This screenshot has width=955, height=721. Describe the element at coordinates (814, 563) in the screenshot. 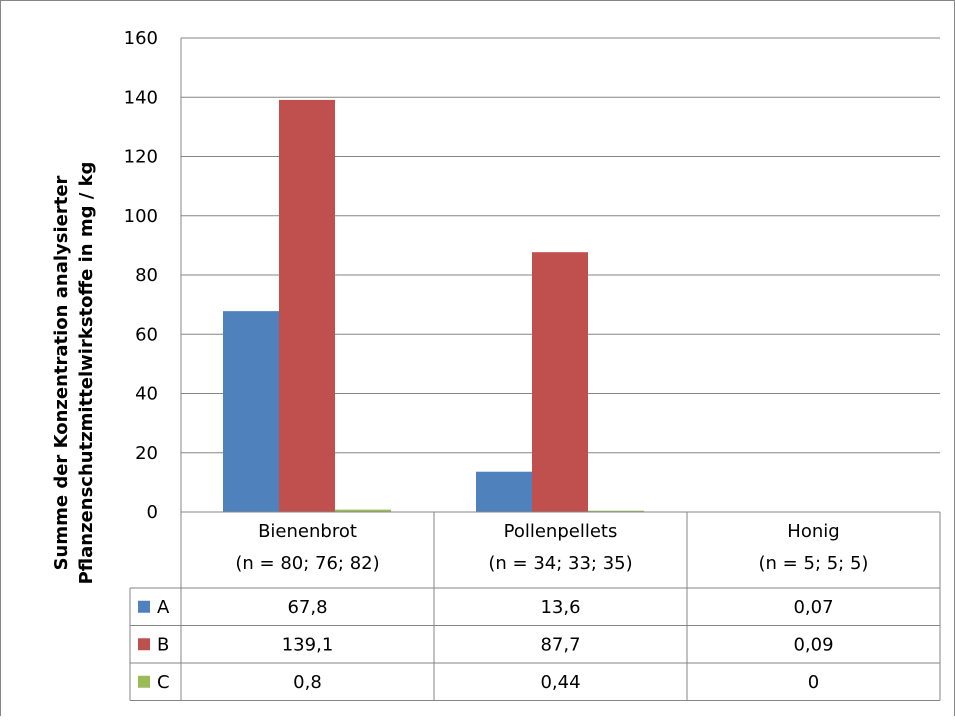

I see `category-n-label: (n = 5; 5; 5)` at that location.